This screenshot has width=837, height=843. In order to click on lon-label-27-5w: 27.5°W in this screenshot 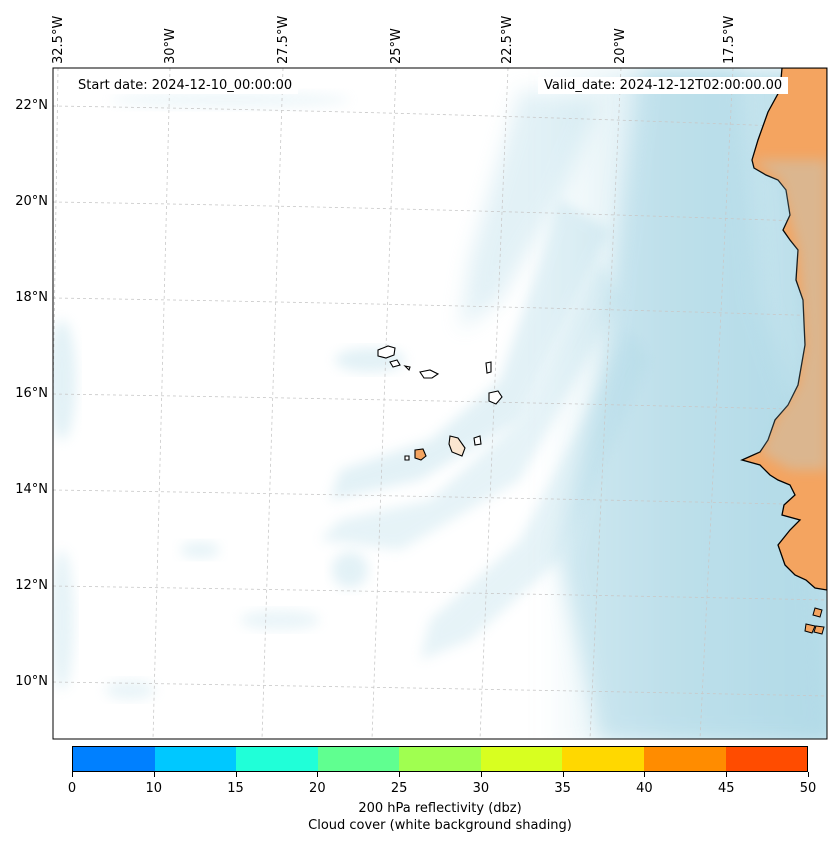, I will do `click(283, 39)`.